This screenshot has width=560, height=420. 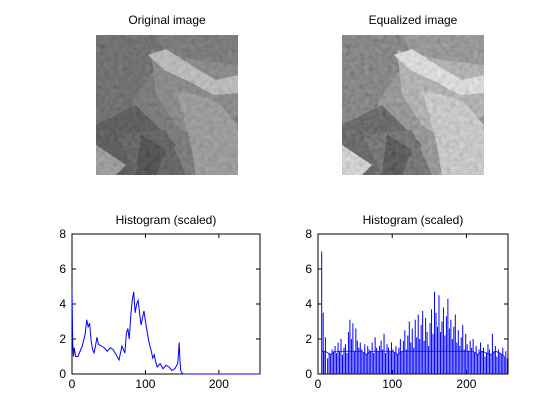 What do you see at coordinates (413, 220) in the screenshot?
I see `histogram-2-title: Histogram (scaled)` at bounding box center [413, 220].